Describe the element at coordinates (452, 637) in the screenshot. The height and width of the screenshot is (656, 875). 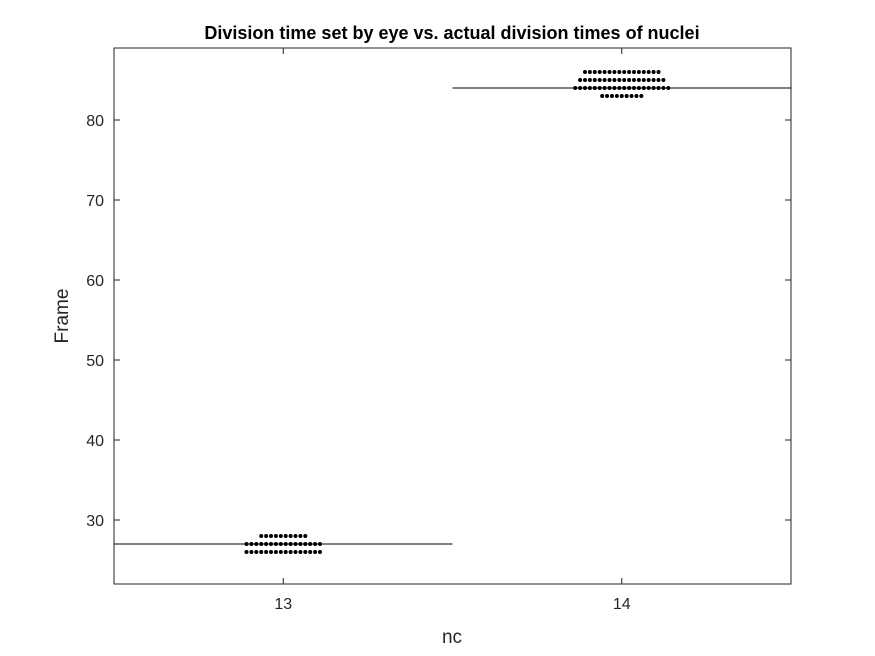
I see `x-axis-label: nc` at that location.